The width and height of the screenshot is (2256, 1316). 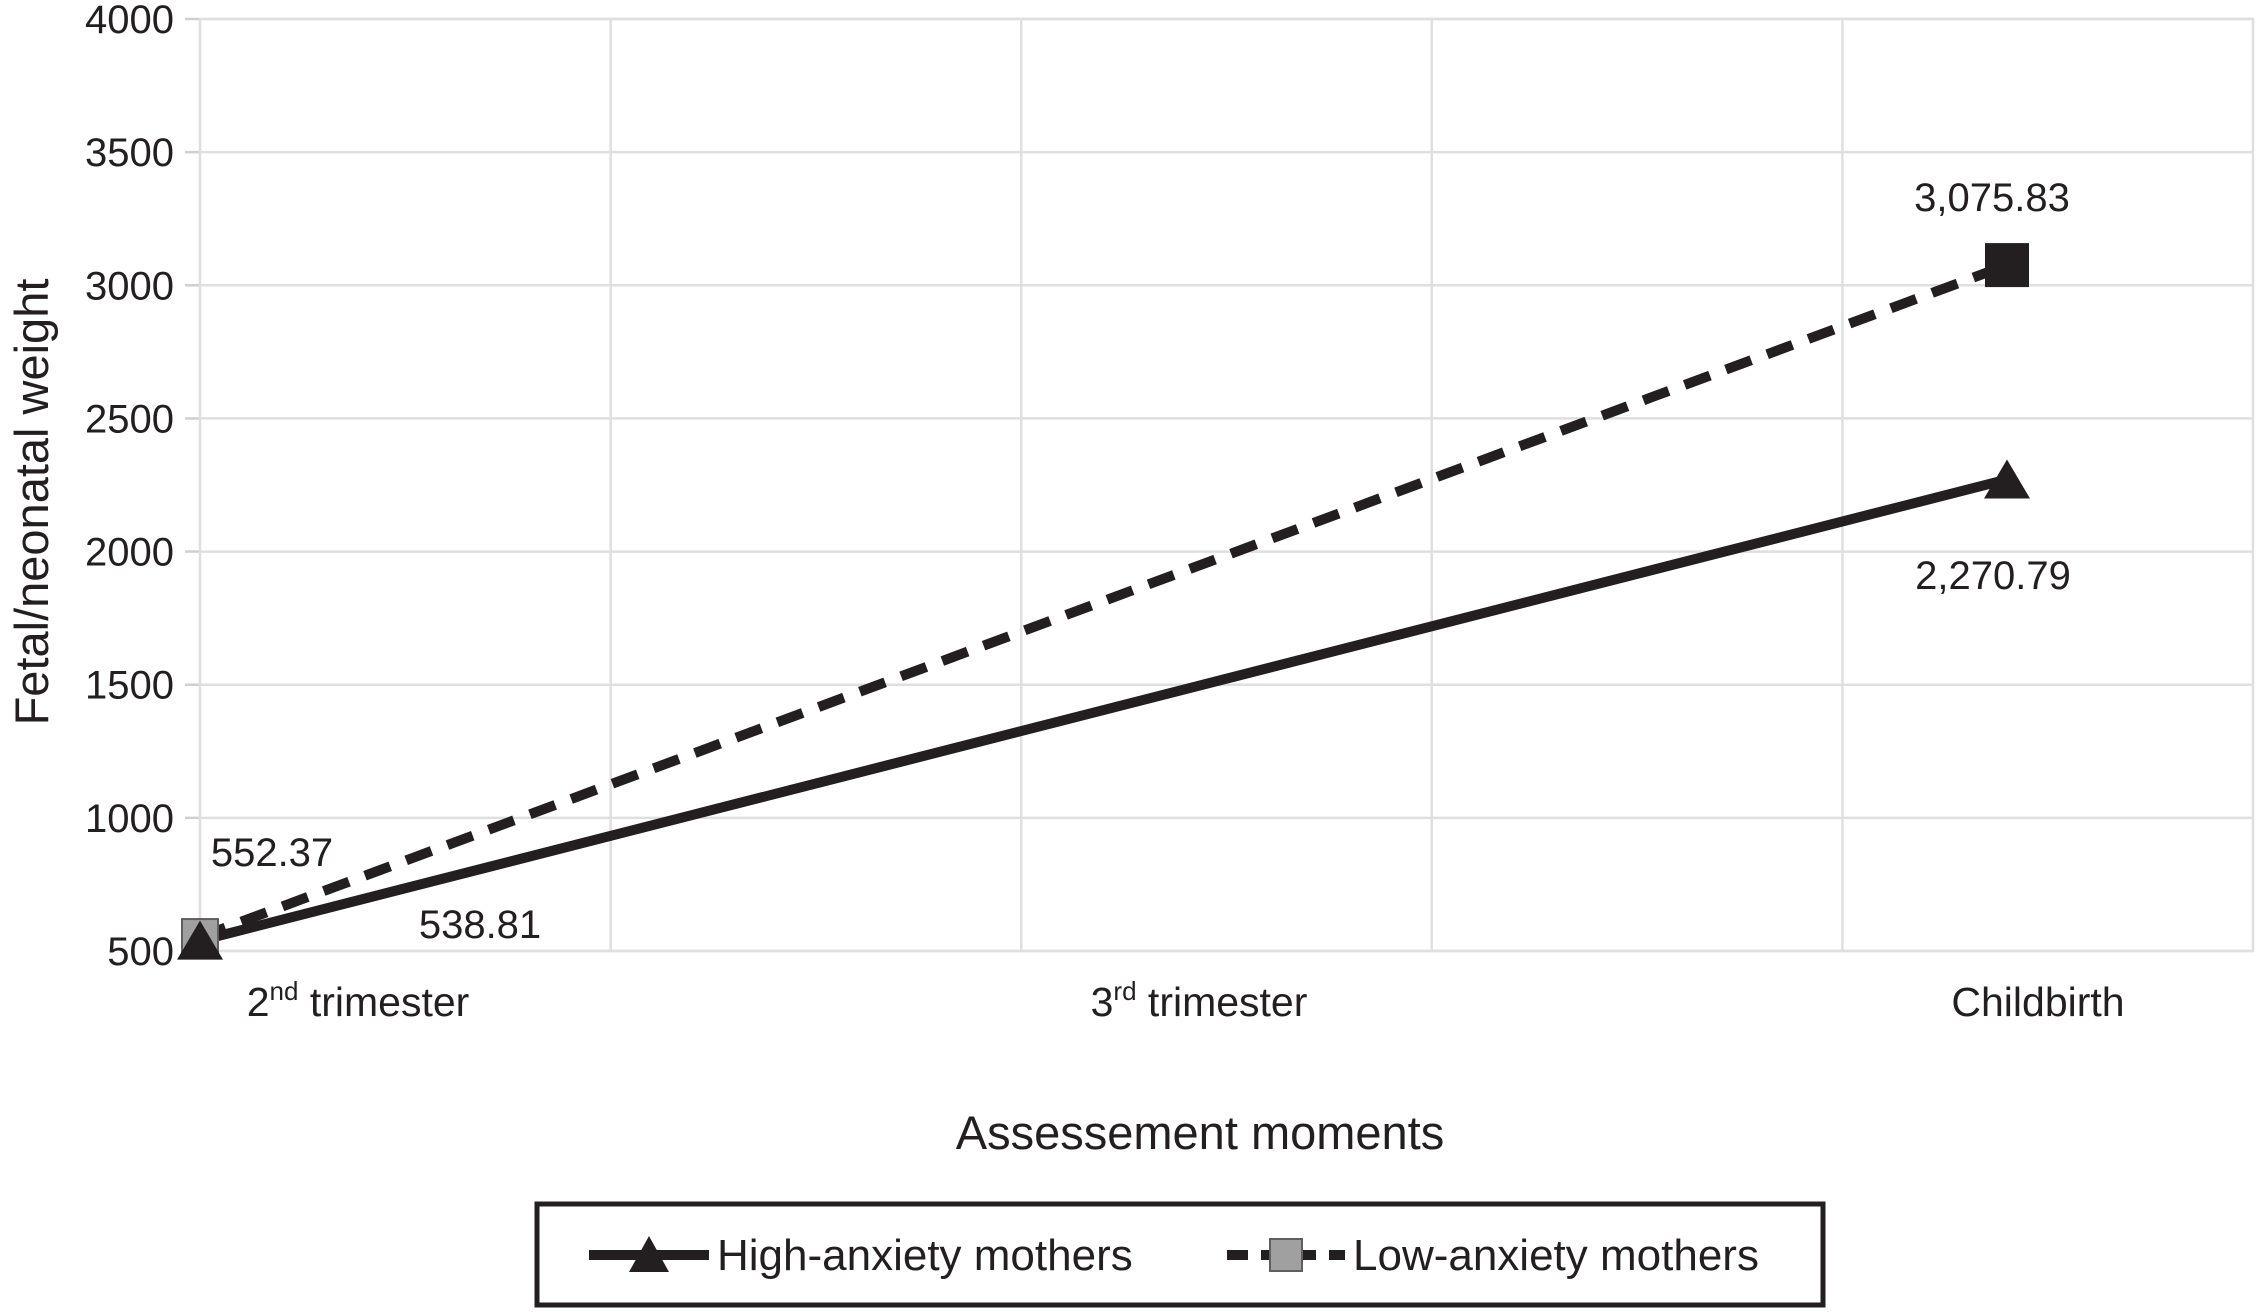 I want to click on x-category-labels: 2nd trimester 3rd trimester Childbirth, so click(x=1186, y=1000).